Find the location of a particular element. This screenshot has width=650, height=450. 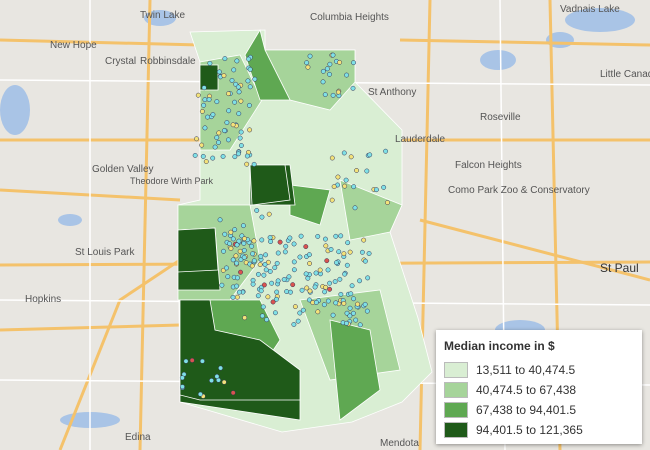

legend-item: 40,474.5 to 67,438 is located at coordinates (543, 389).